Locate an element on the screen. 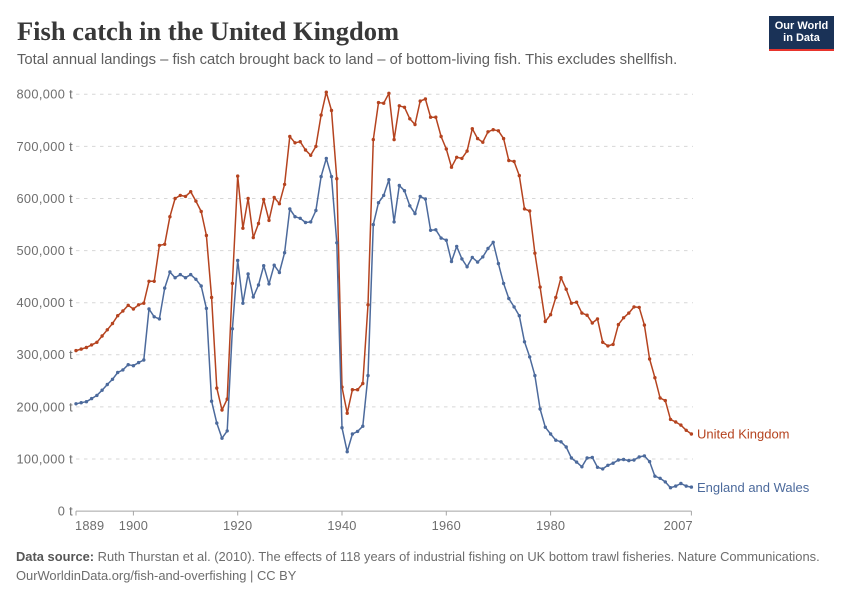  svg-text: 800,000 t is located at coordinates (44, 94).